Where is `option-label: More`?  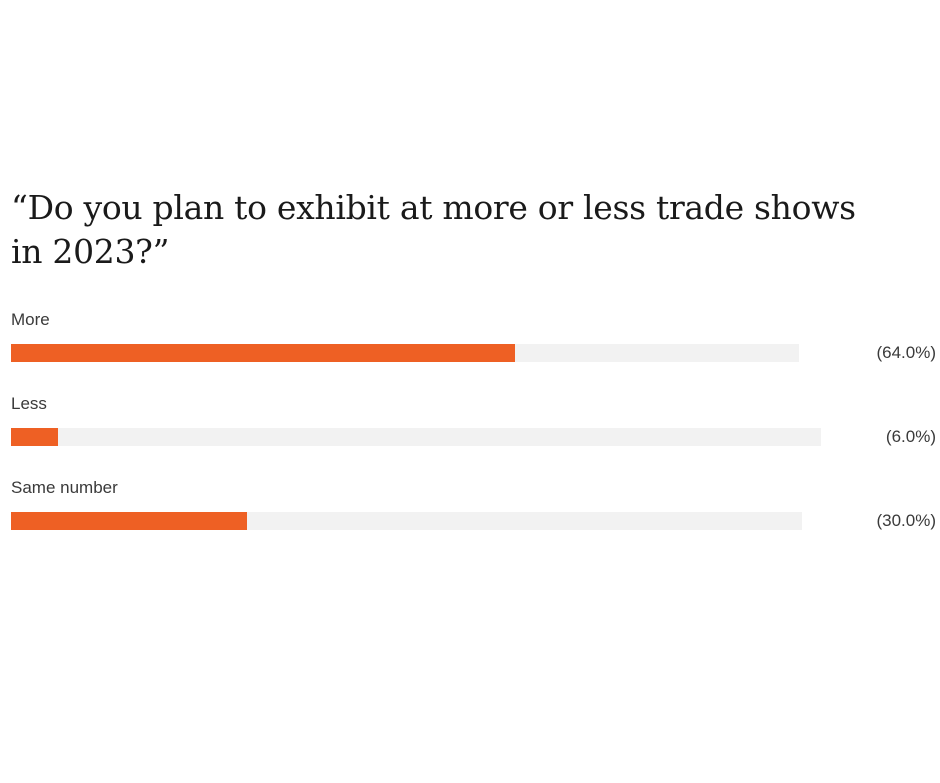
option-label: More is located at coordinates (30, 319).